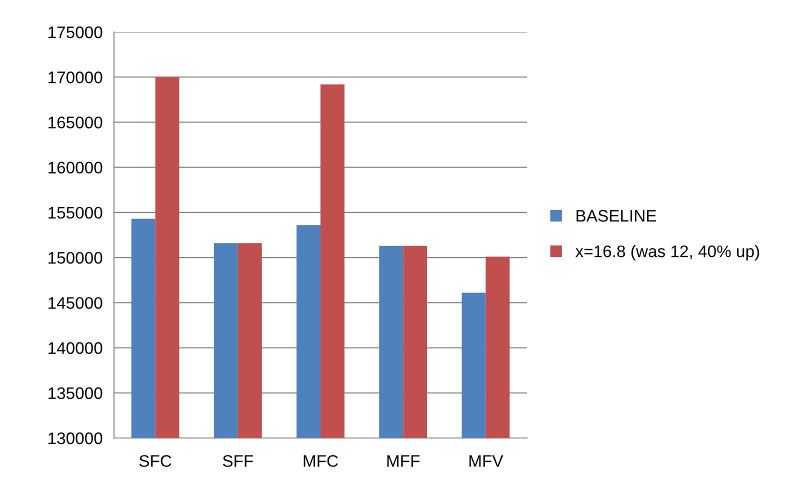 The image size is (810, 491). Describe the element at coordinates (75, 303) in the screenshot. I see `y-tick-label: 145000` at that location.